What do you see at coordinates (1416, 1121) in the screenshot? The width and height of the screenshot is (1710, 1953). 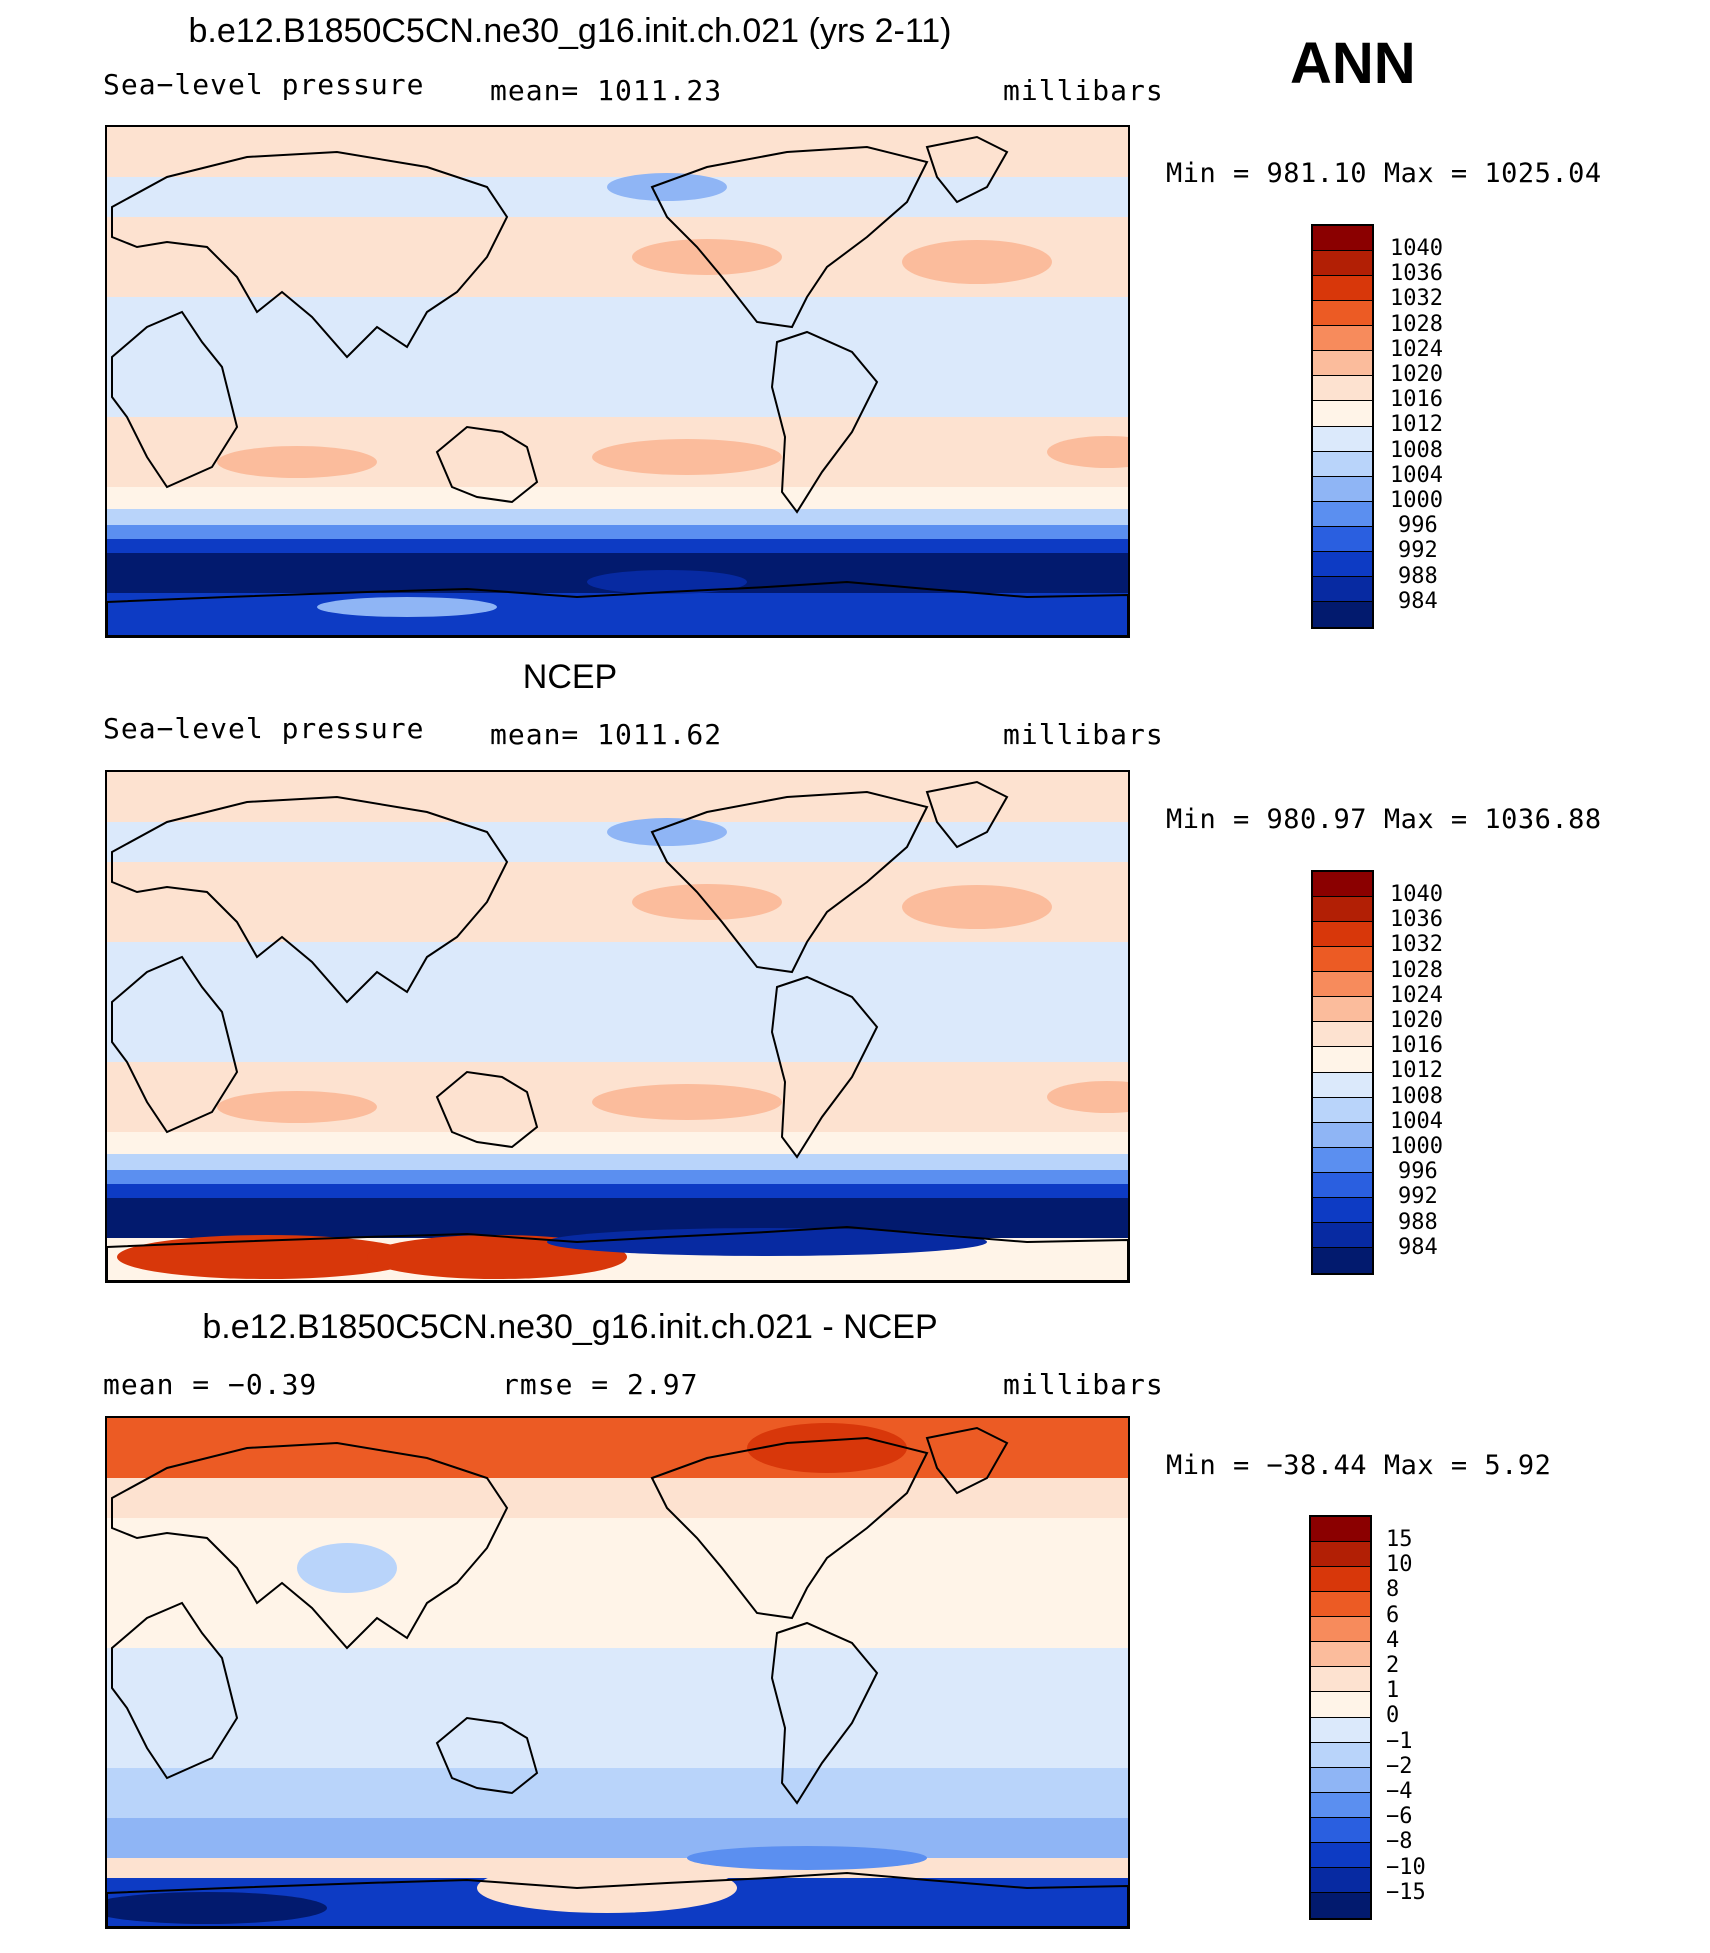 I see `colorbar-label: 1004` at bounding box center [1416, 1121].